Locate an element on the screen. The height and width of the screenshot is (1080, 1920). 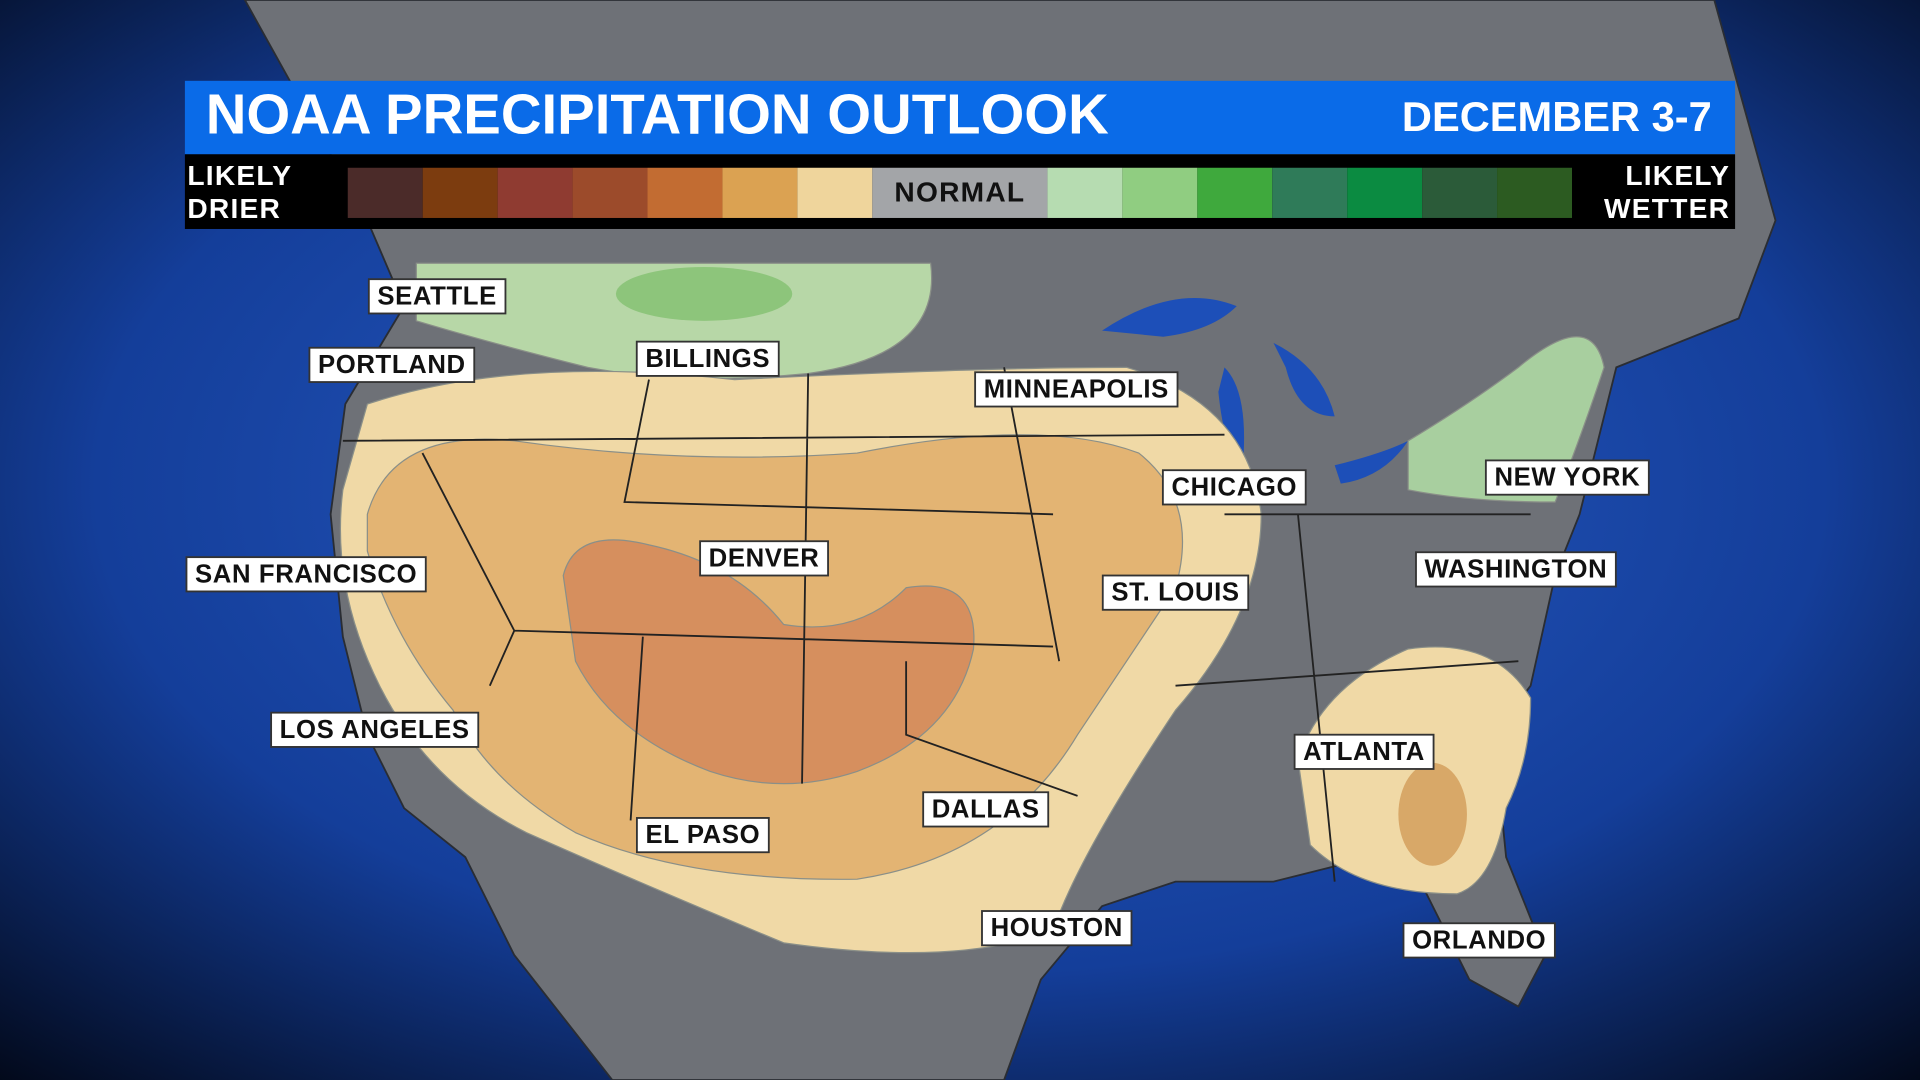
city-label: BILLINGS is located at coordinates (707, 358).